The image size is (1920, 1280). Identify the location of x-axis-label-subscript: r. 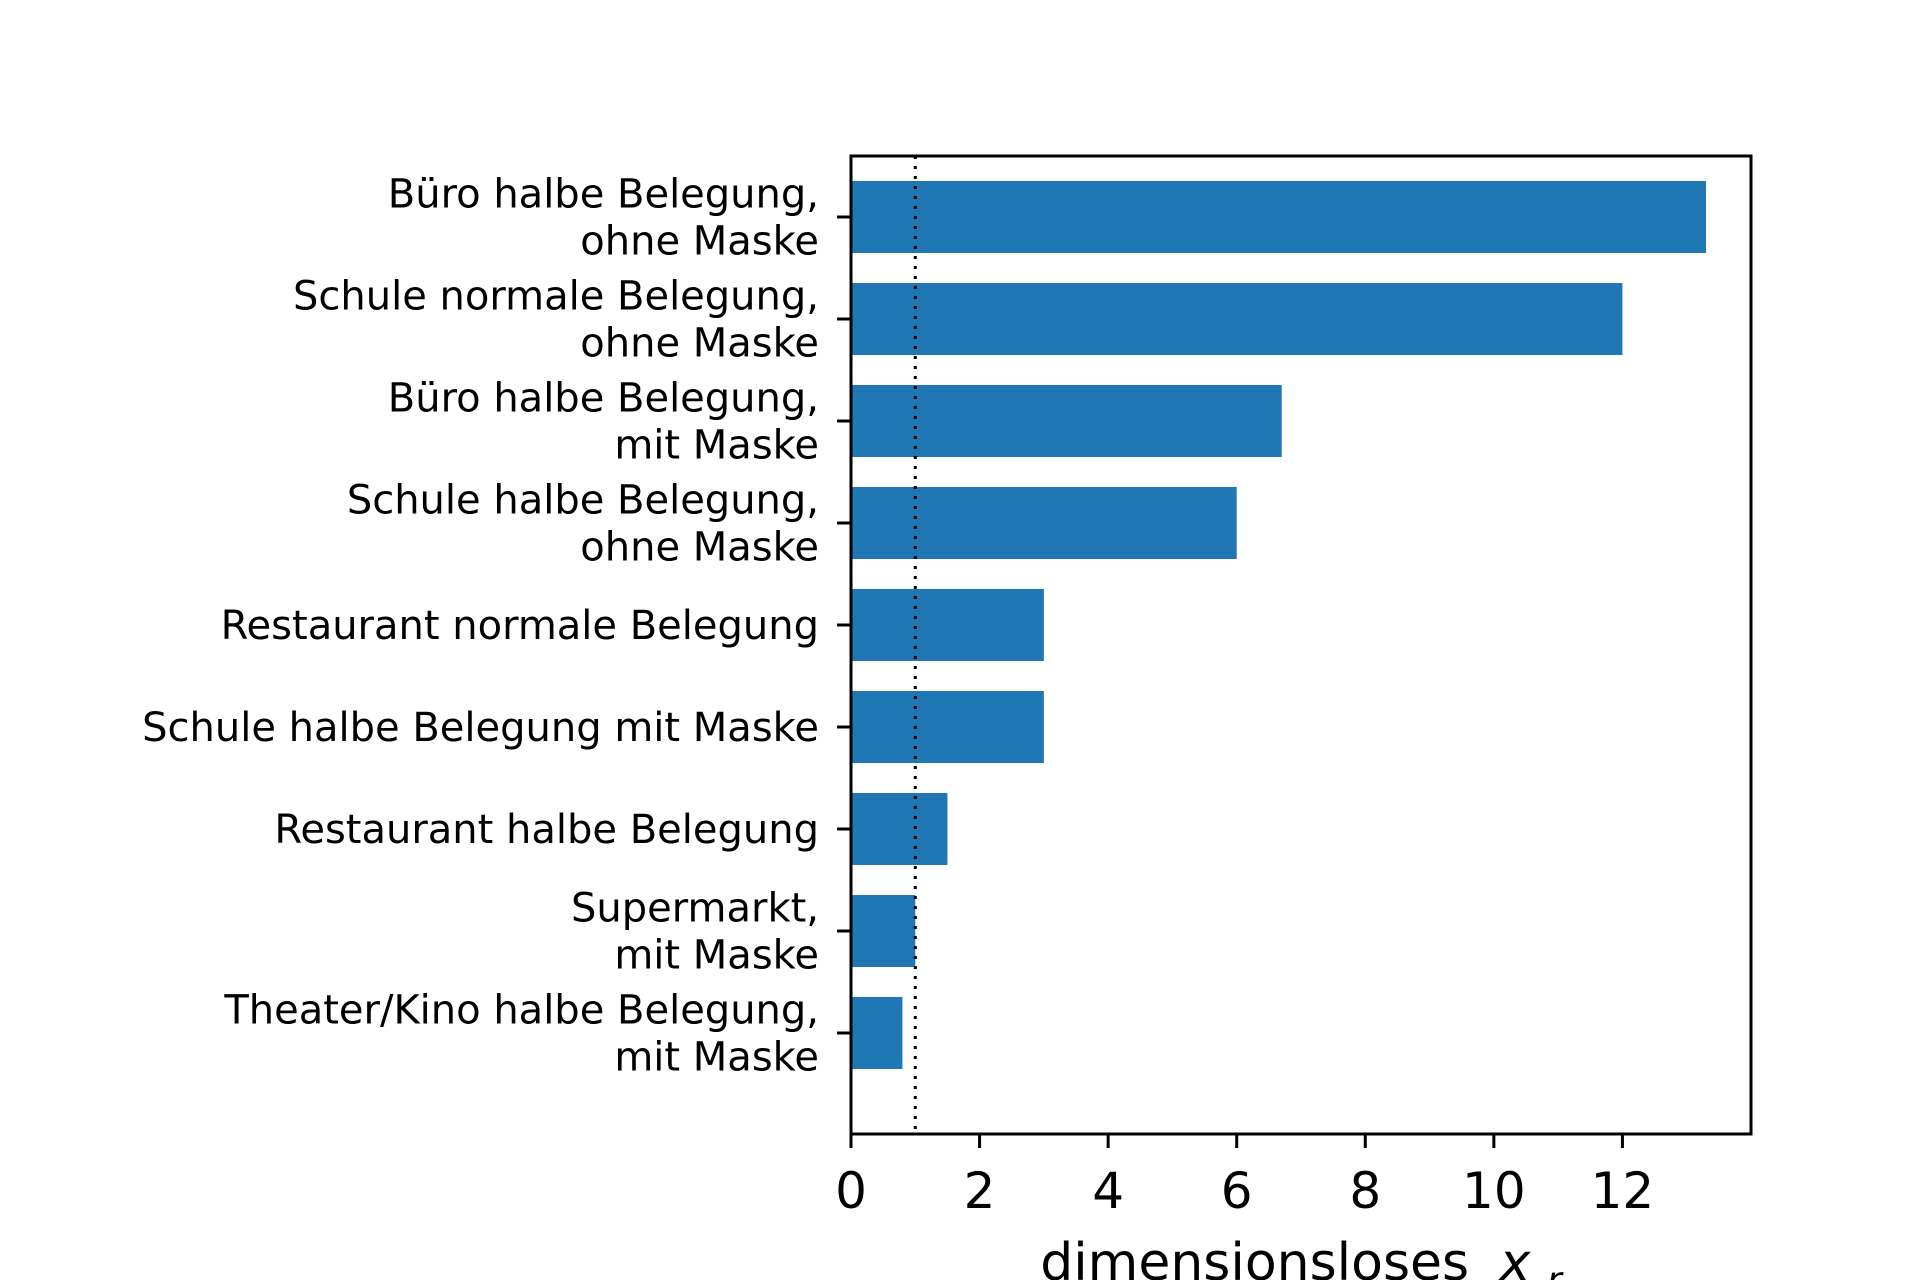
(1555, 1270).